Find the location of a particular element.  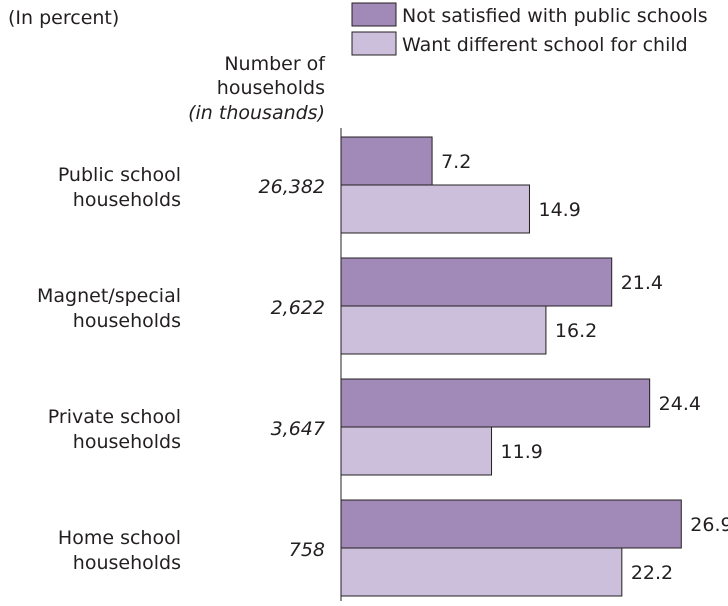

bar-private-school-want-different is located at coordinates (416, 451).